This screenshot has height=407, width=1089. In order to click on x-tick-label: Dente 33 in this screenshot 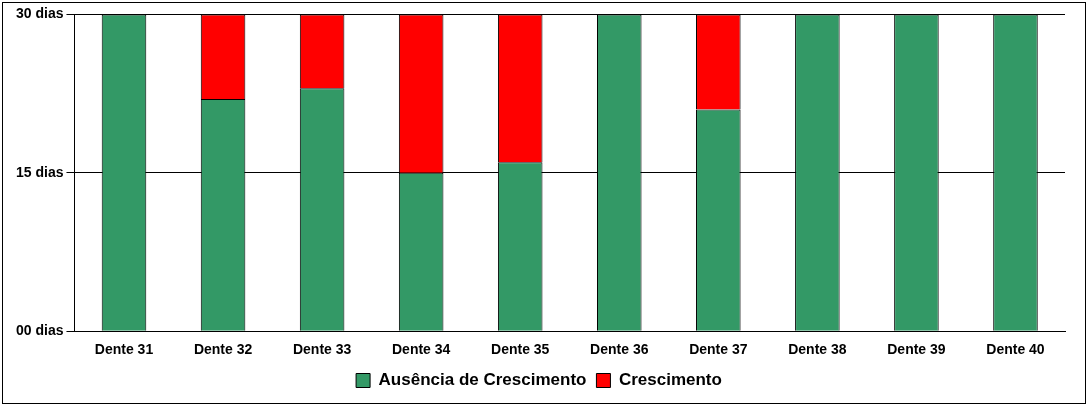, I will do `click(322, 349)`.